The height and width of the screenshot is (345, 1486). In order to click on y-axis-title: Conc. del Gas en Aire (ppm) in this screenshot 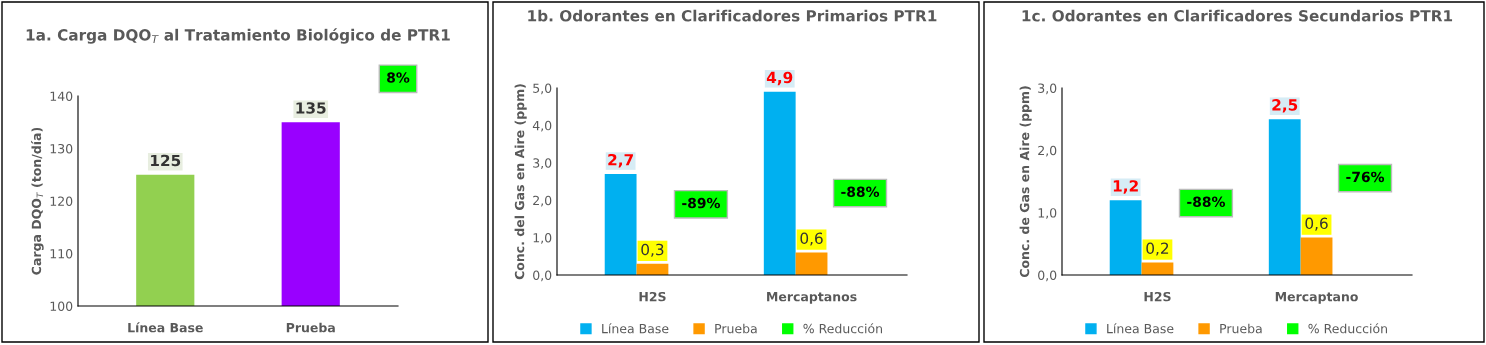, I will do `click(520, 182)`.